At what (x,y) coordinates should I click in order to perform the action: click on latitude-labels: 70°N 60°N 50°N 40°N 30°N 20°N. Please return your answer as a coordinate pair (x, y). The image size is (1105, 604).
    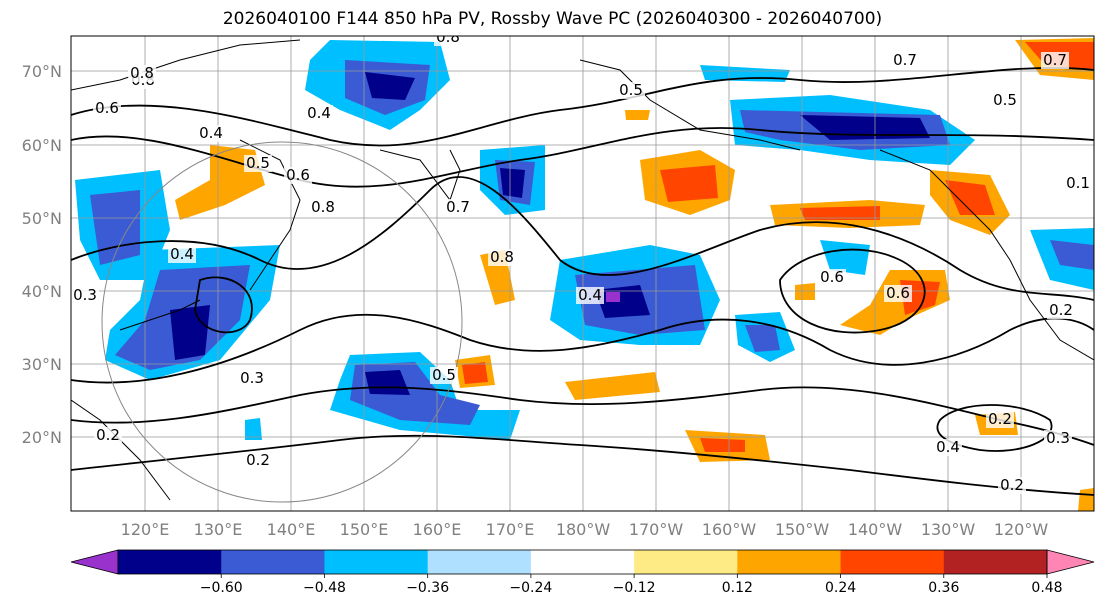
    Looking at the image, I should click on (42, 254).